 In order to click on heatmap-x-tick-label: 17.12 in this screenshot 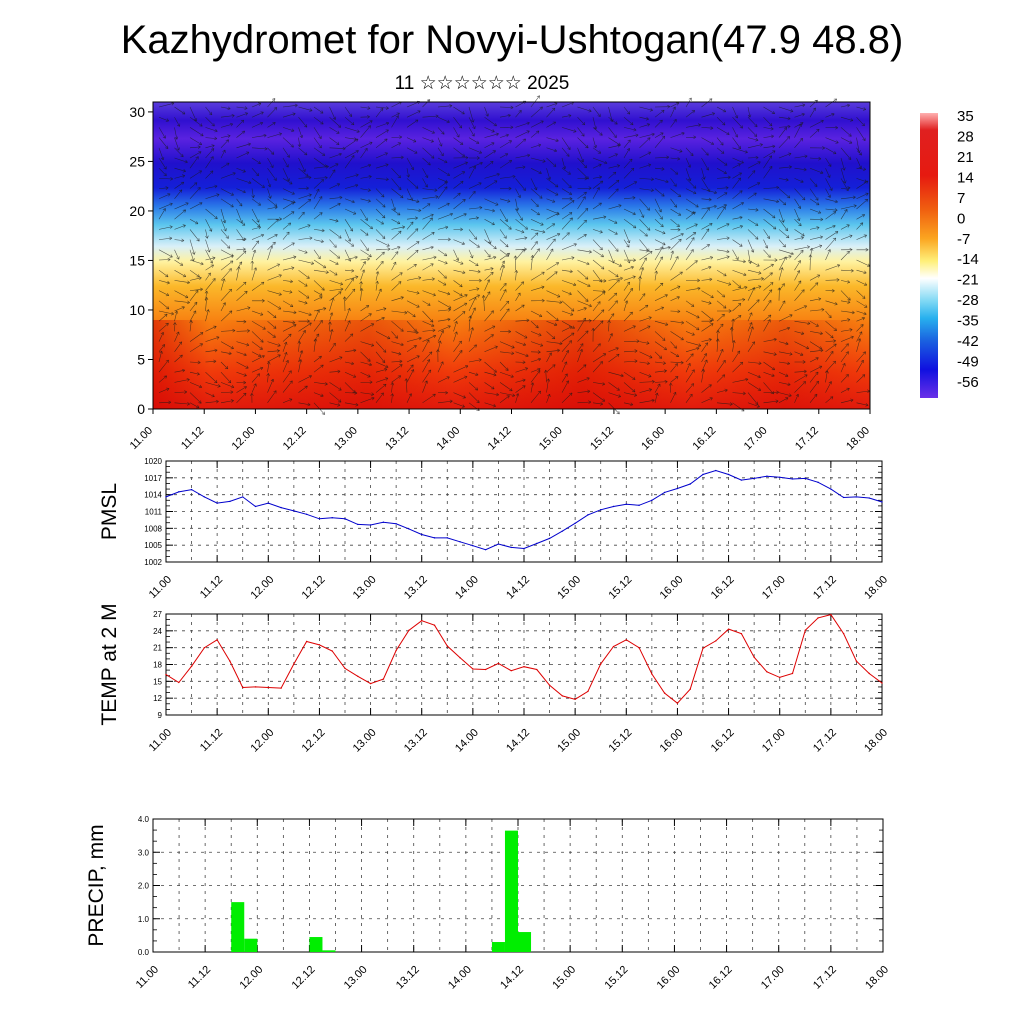, I will do `click(807, 439)`.